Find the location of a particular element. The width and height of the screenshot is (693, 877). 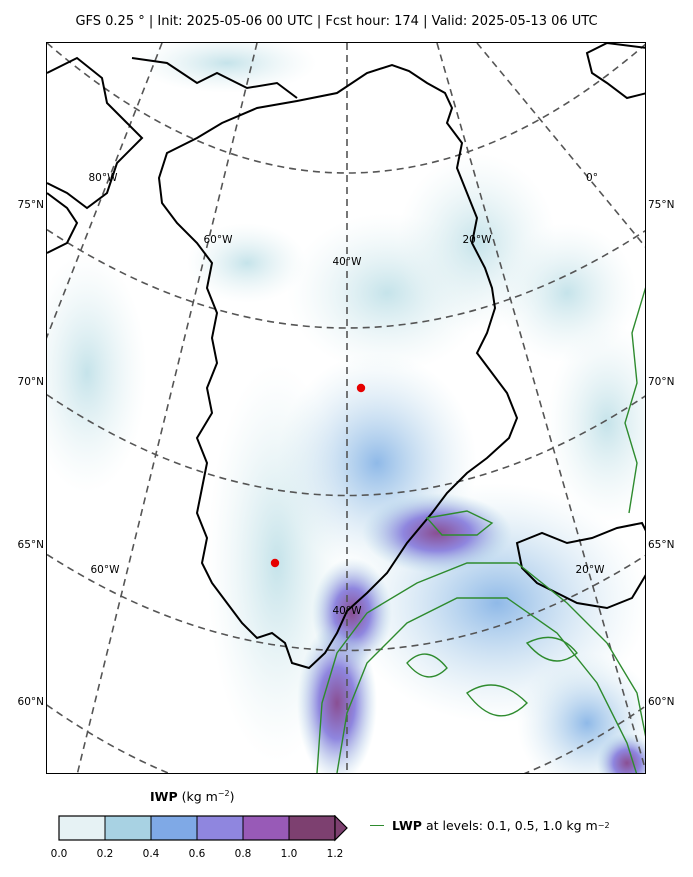

lwp-legend: LWP at levels: 0.1, 0.5, 1.0 kg m −2 is located at coordinates (490, 825).